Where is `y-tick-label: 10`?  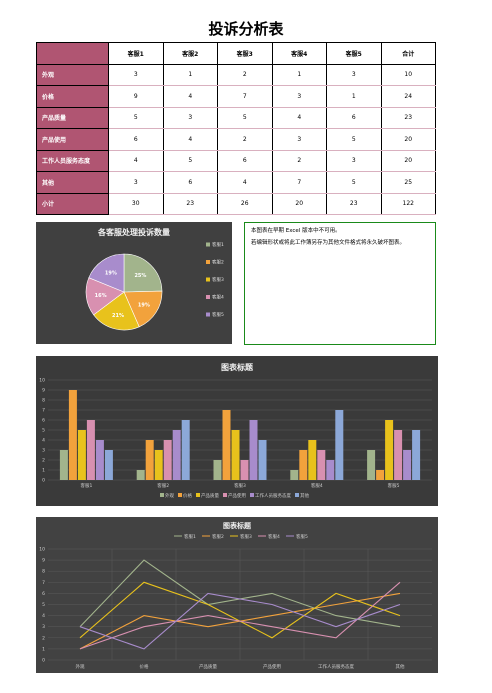 y-tick-label: 10 is located at coordinates (42, 550).